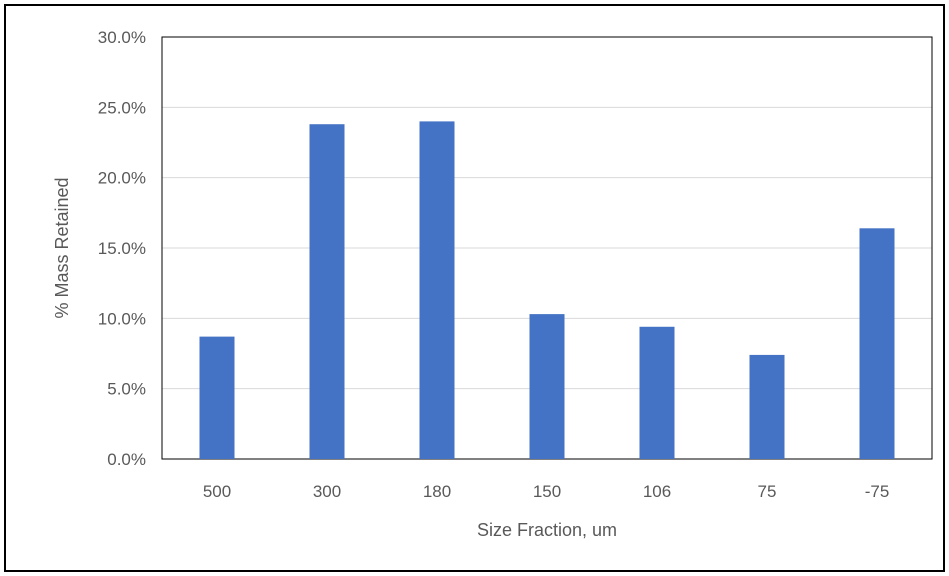  What do you see at coordinates (122, 107) in the screenshot?
I see `y-tick-label: 25.0%` at bounding box center [122, 107].